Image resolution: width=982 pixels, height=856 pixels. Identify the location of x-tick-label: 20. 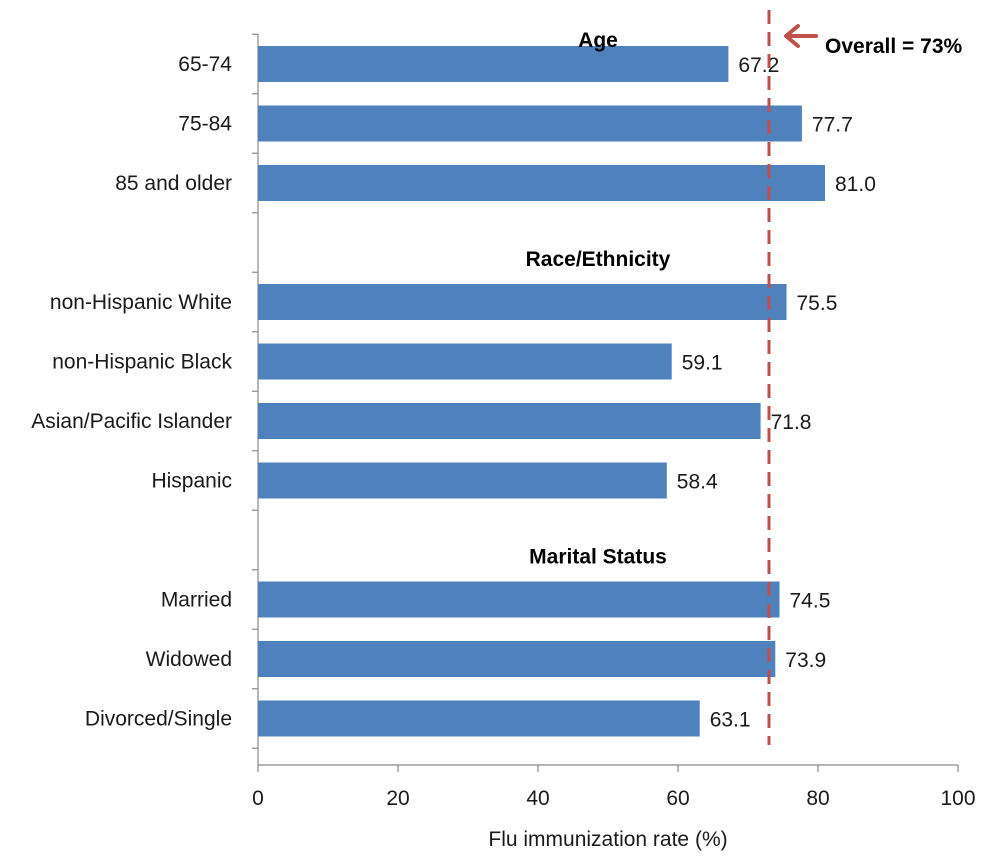
(397, 798).